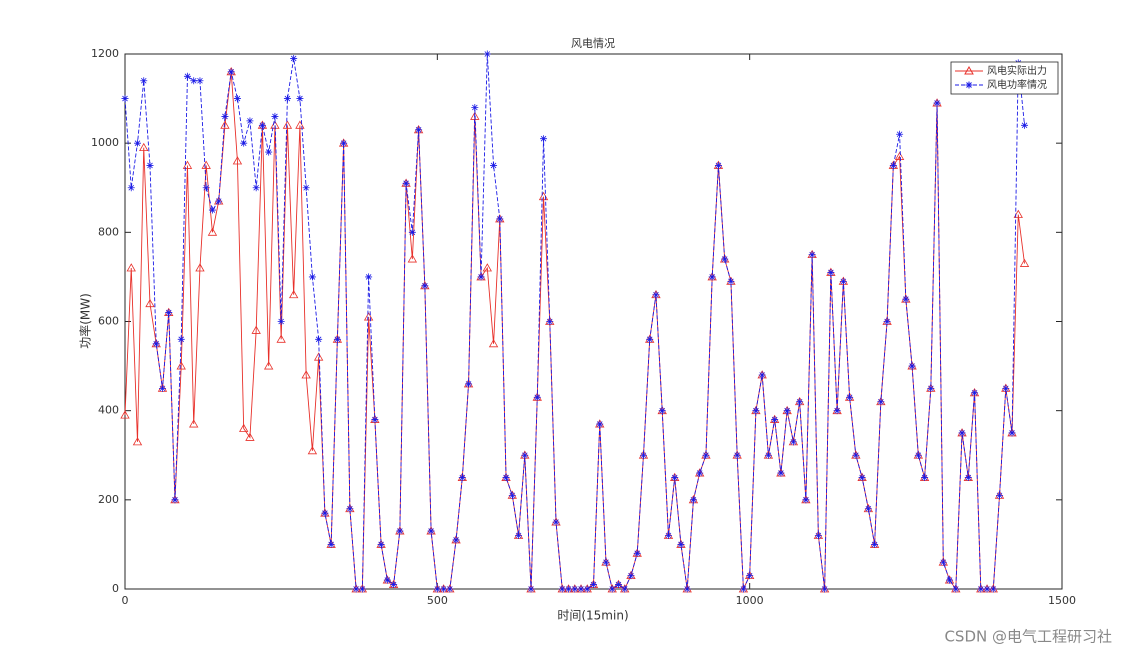  What do you see at coordinates (108, 321) in the screenshot?
I see `y-tick-label: 600` at bounding box center [108, 321].